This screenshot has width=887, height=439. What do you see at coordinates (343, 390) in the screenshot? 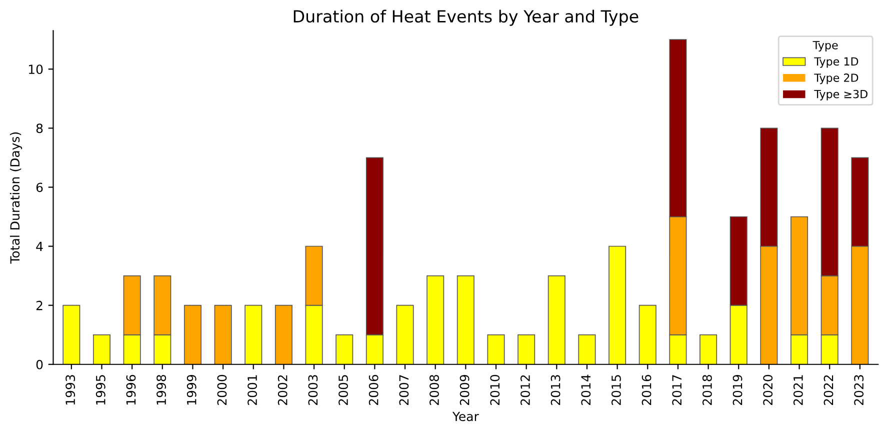
I see `x-tick-label: 2005` at bounding box center [343, 390].